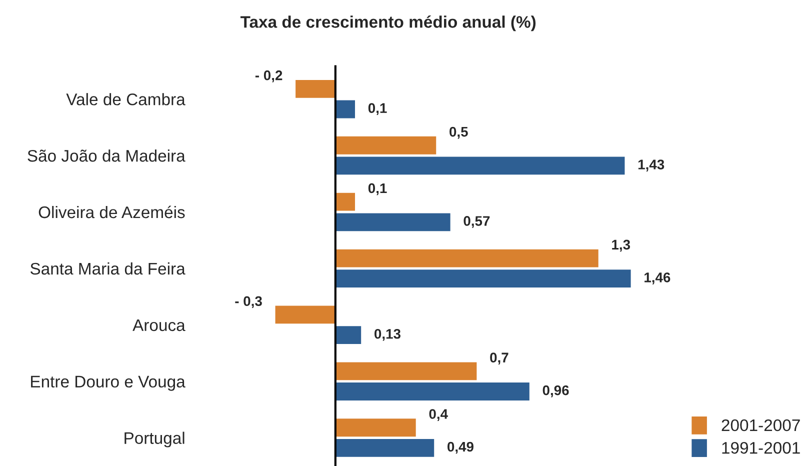 The height and width of the screenshot is (466, 809). I want to click on data-label: 1,43, so click(651, 166).